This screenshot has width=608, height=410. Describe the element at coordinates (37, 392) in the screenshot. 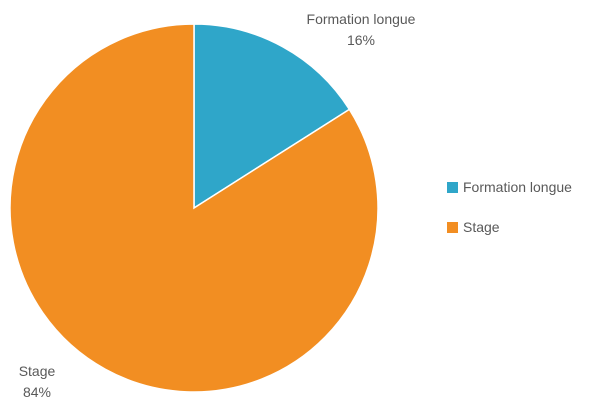

I see `data-label-value-stage: 84%` at that location.